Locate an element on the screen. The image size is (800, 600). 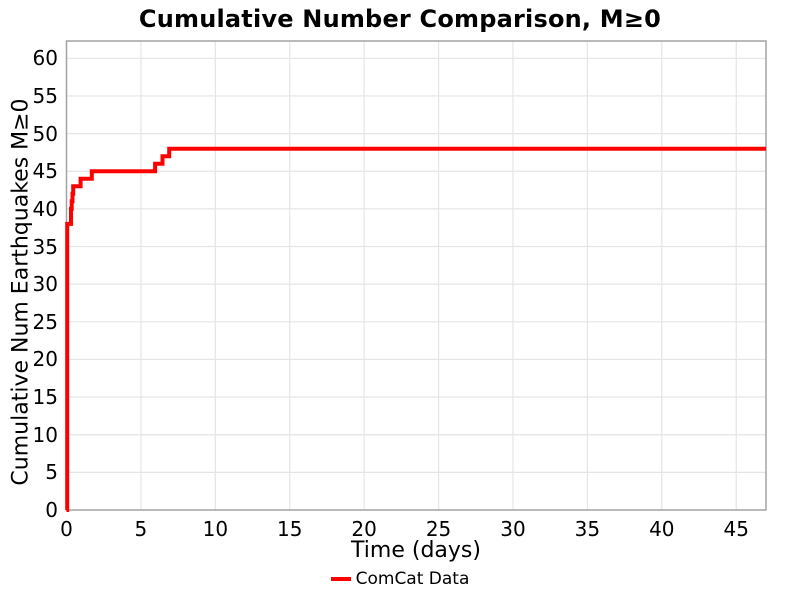
y-tick-label: 30 is located at coordinates (45, 284).